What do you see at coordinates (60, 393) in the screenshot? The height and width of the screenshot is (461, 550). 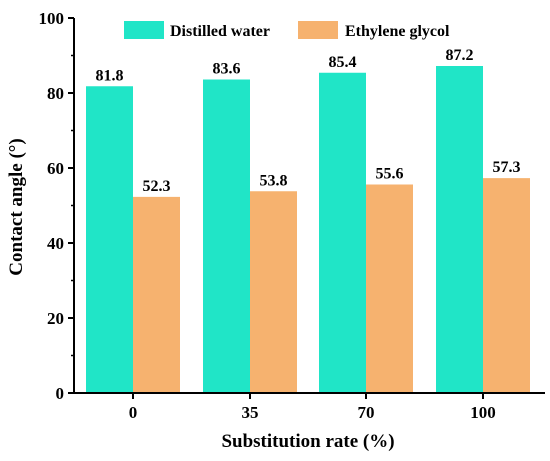 I see `y-tick-label-0: 0` at bounding box center [60, 393].